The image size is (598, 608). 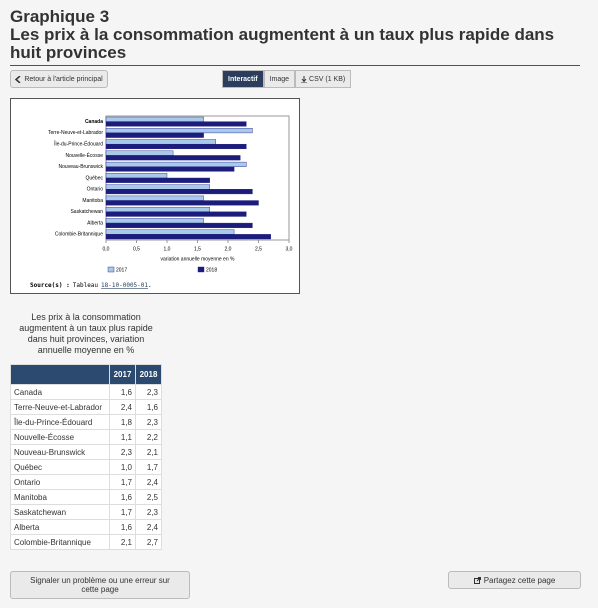 What do you see at coordinates (121, 270) in the screenshot?
I see `legend-label: 2017` at bounding box center [121, 270].